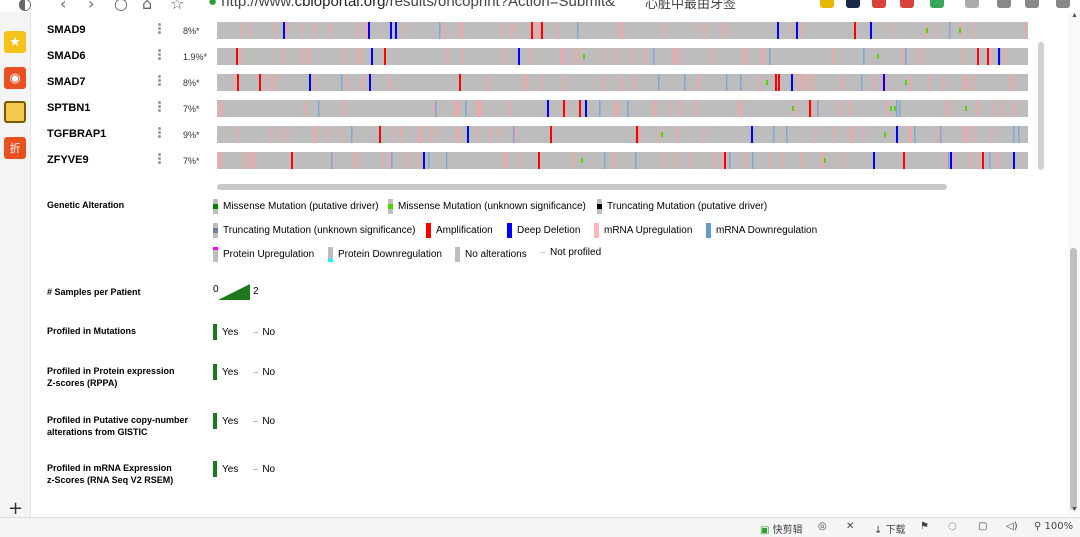  I want to click on yes-label: Yes, so click(230, 332).